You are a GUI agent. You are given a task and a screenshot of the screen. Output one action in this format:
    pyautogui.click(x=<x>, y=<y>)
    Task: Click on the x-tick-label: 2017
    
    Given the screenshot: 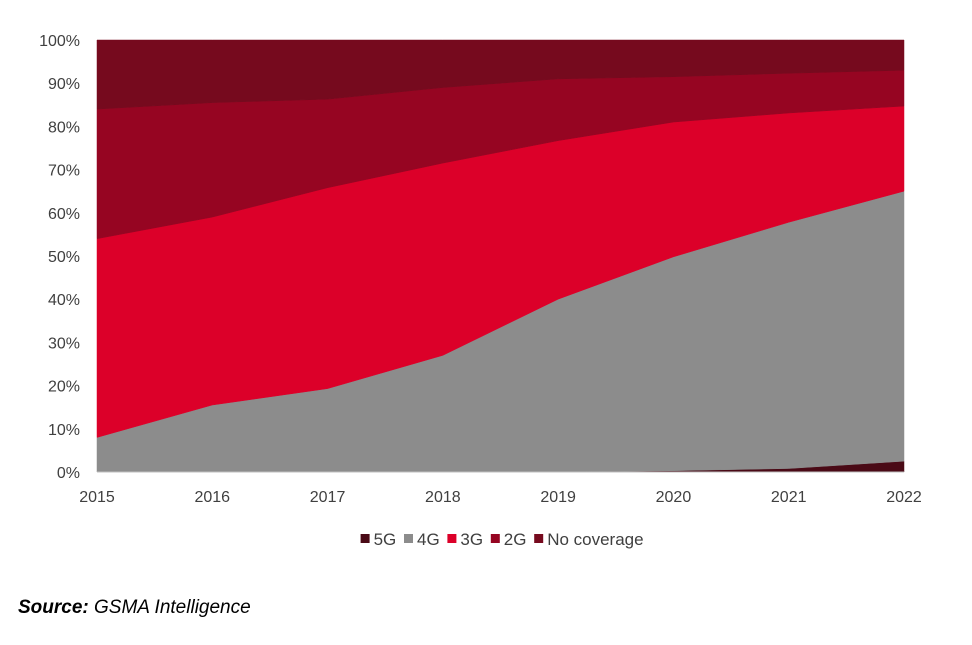 What is the action you would take?
    pyautogui.click(x=328, y=497)
    